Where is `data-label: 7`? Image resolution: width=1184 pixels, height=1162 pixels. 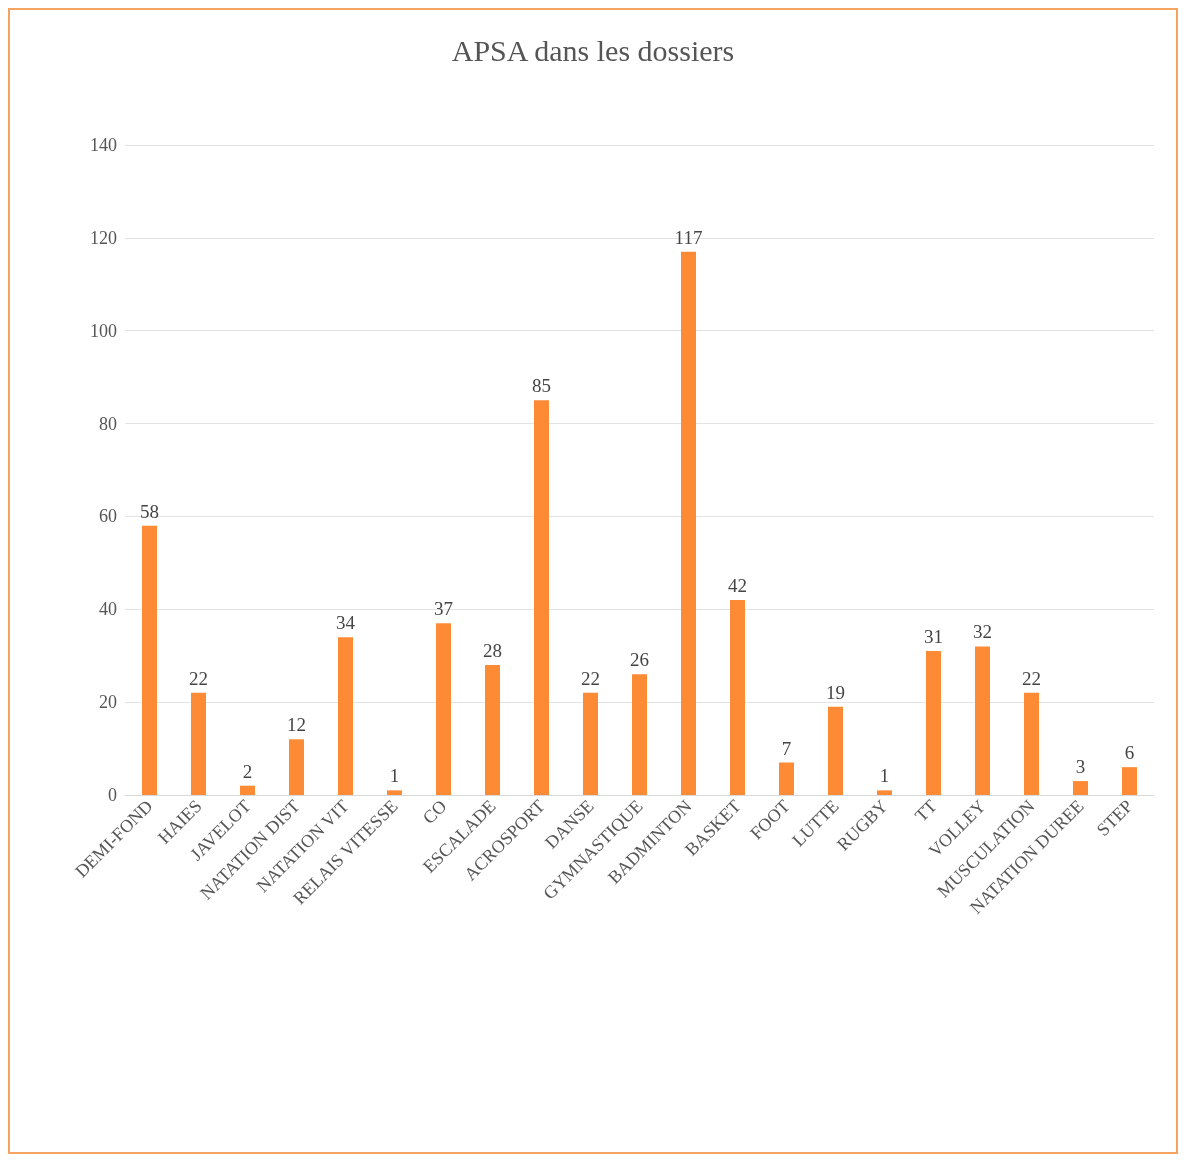 data-label: 7 is located at coordinates (786, 748).